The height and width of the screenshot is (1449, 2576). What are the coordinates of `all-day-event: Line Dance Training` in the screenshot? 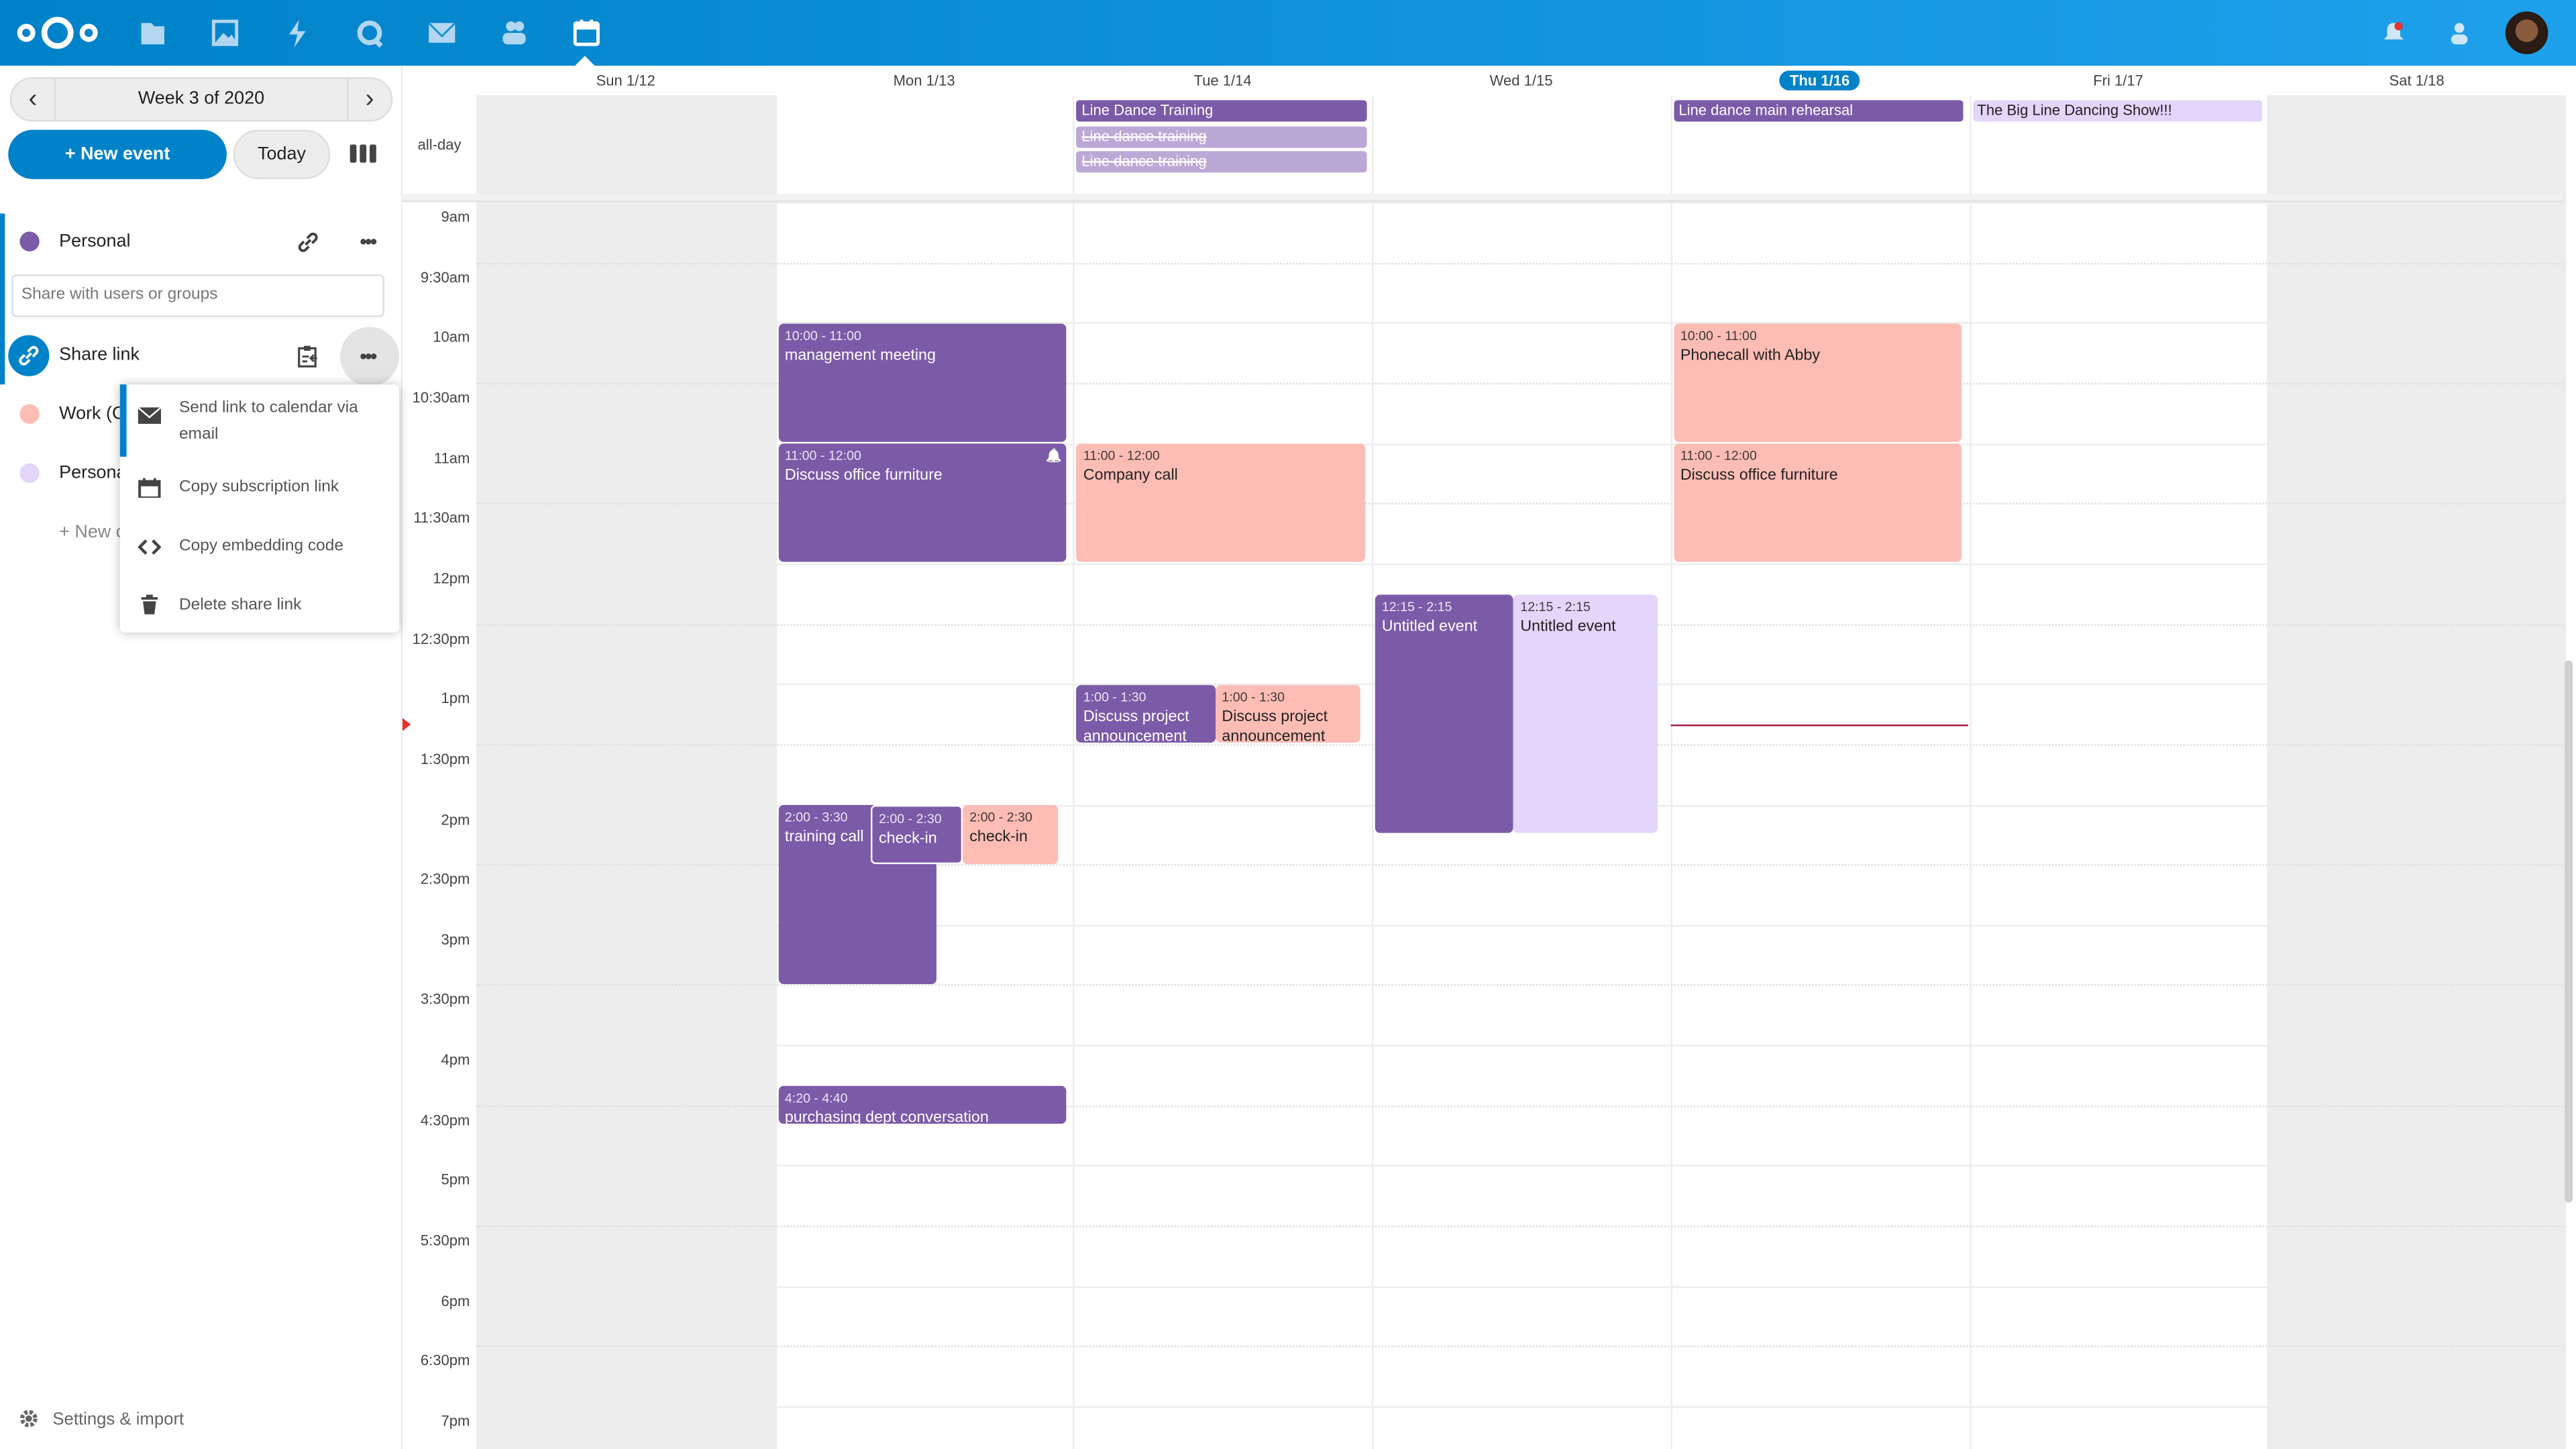 It's located at (1222, 111).